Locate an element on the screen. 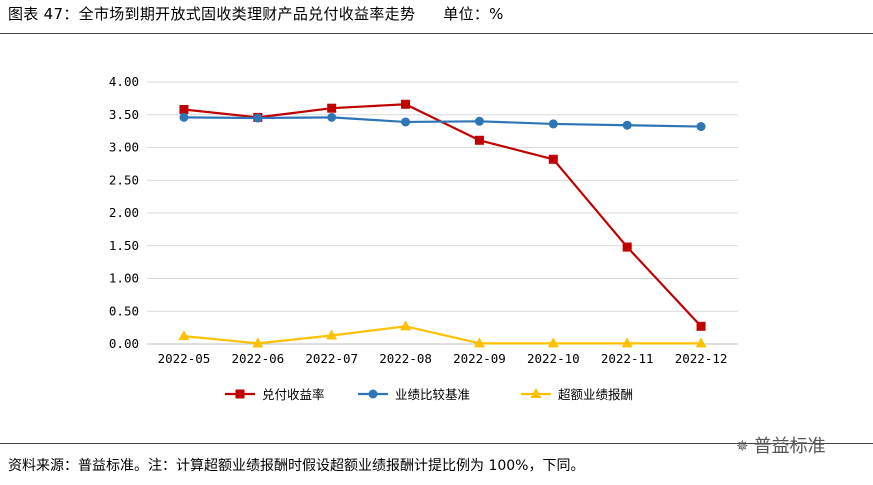 The image size is (873, 485). legend-item: 兑付收益率 is located at coordinates (275, 394).